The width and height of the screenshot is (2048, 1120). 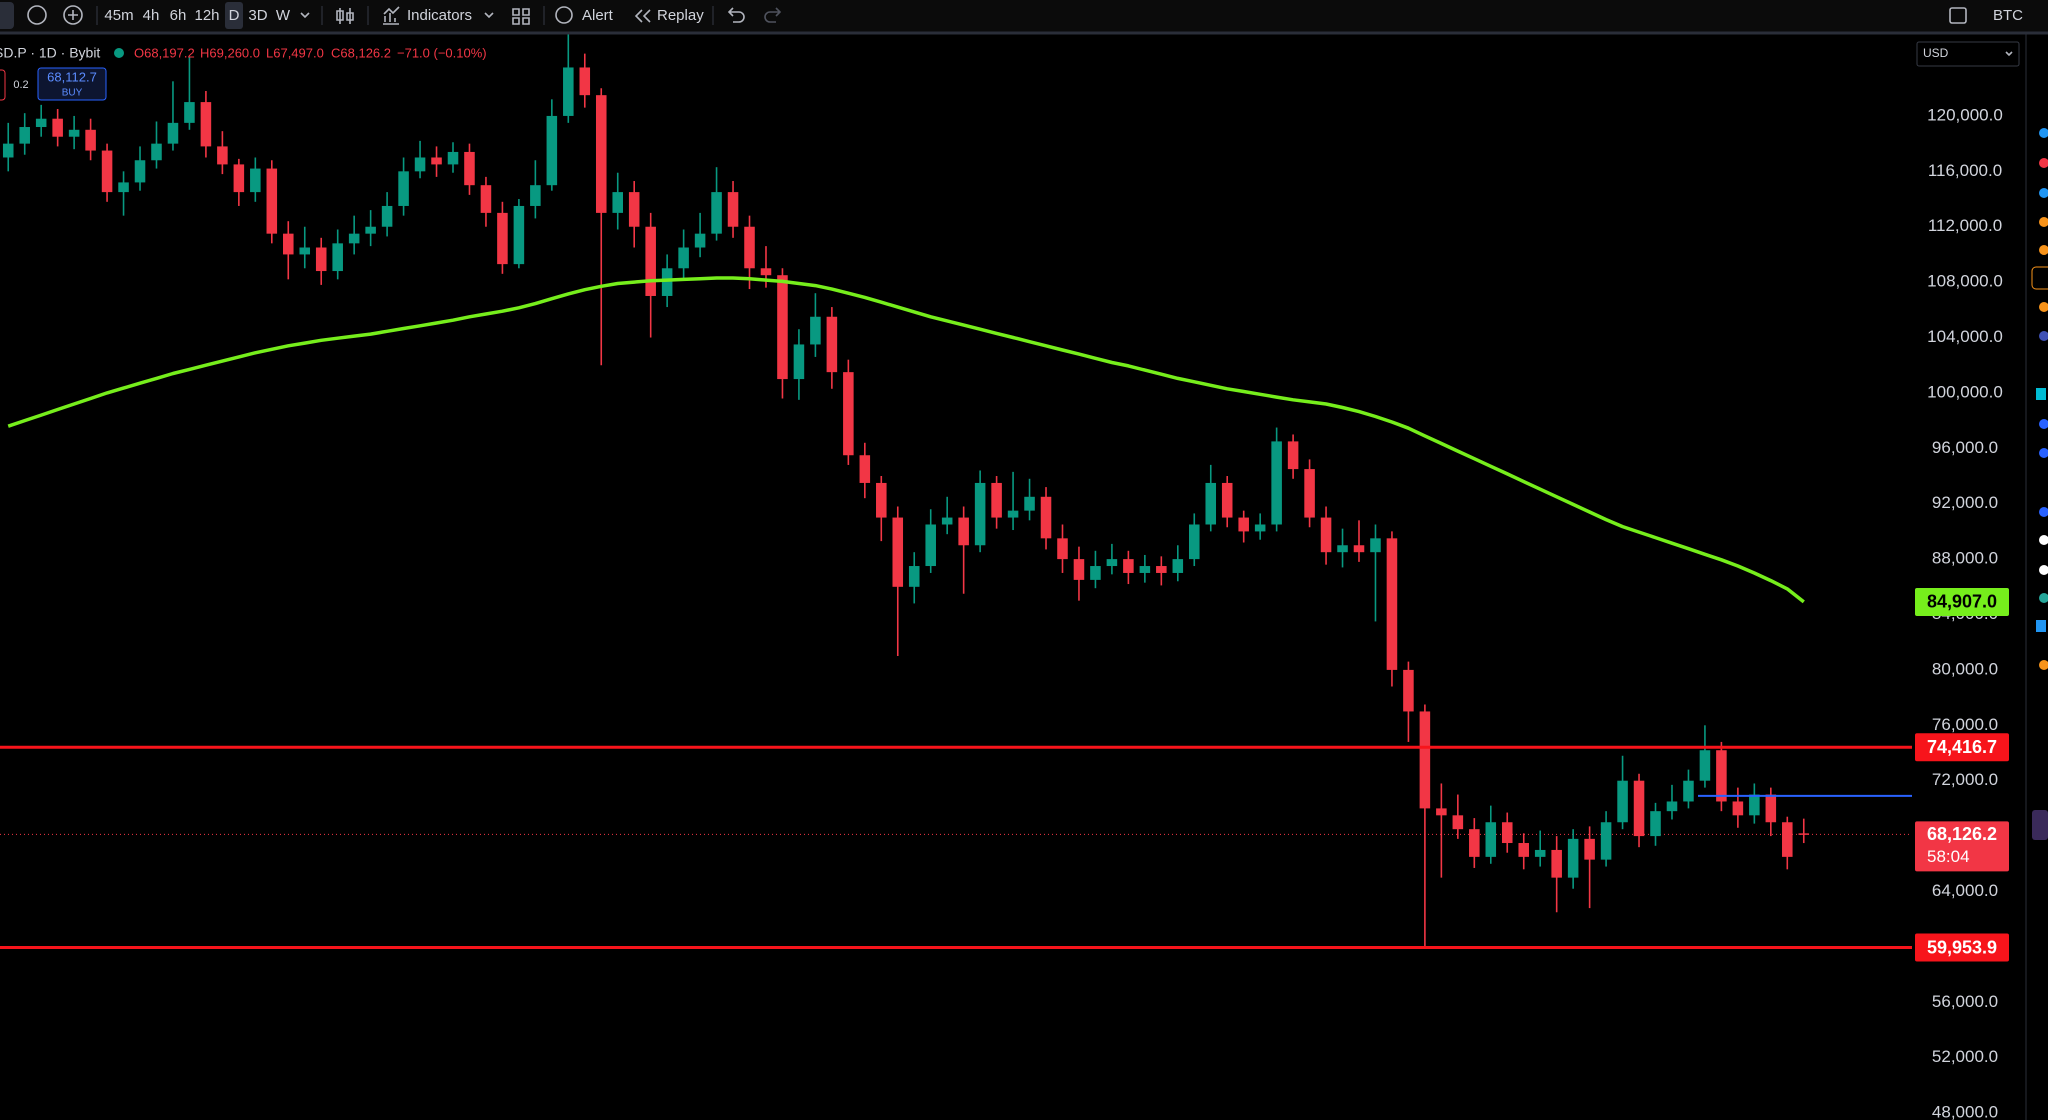 I want to click on indicators-dropdown, so click(x=489, y=15).